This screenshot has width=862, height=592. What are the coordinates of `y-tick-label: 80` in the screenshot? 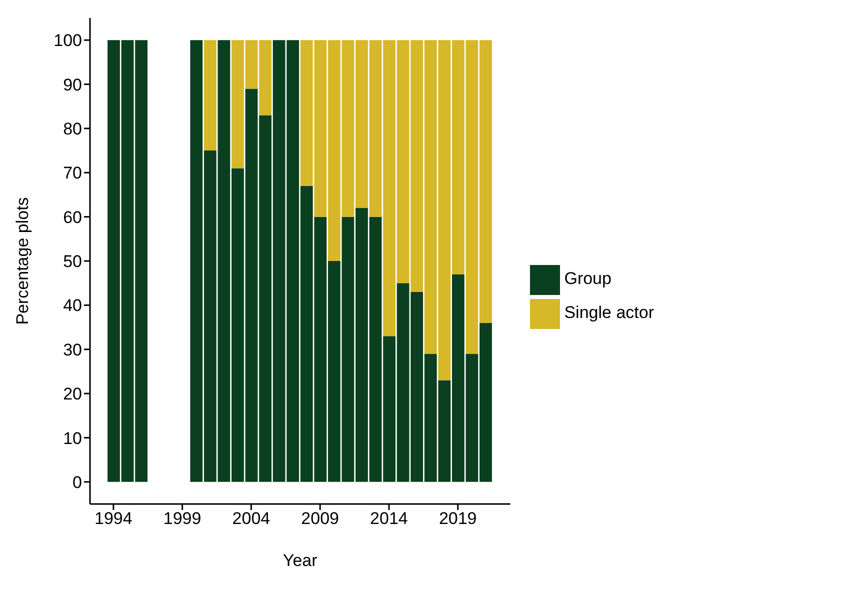 It's located at (72, 128).